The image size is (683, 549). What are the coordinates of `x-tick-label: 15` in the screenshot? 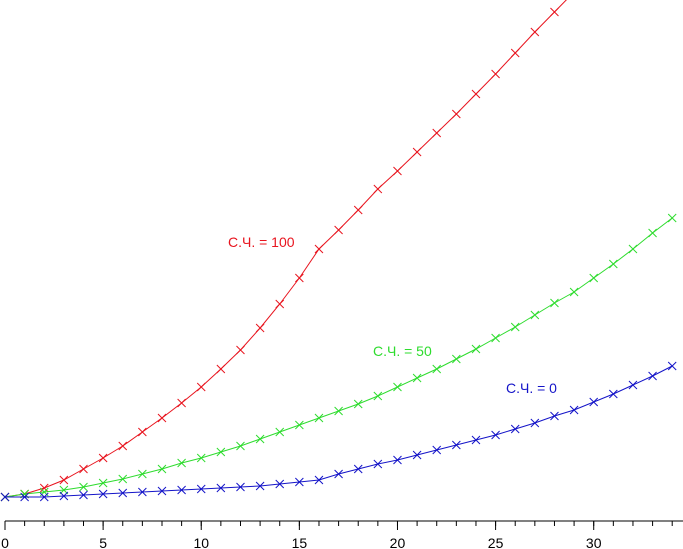 It's located at (300, 542).